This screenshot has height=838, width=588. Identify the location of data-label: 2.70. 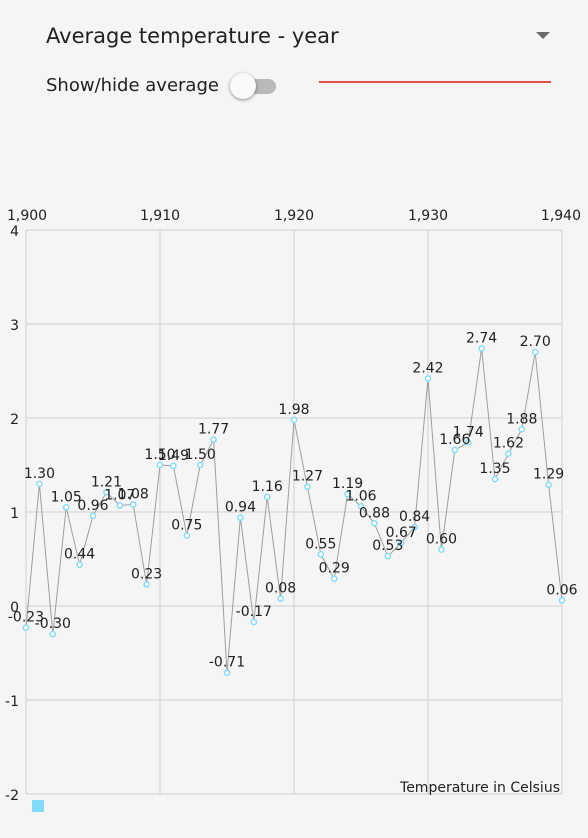
(535, 342).